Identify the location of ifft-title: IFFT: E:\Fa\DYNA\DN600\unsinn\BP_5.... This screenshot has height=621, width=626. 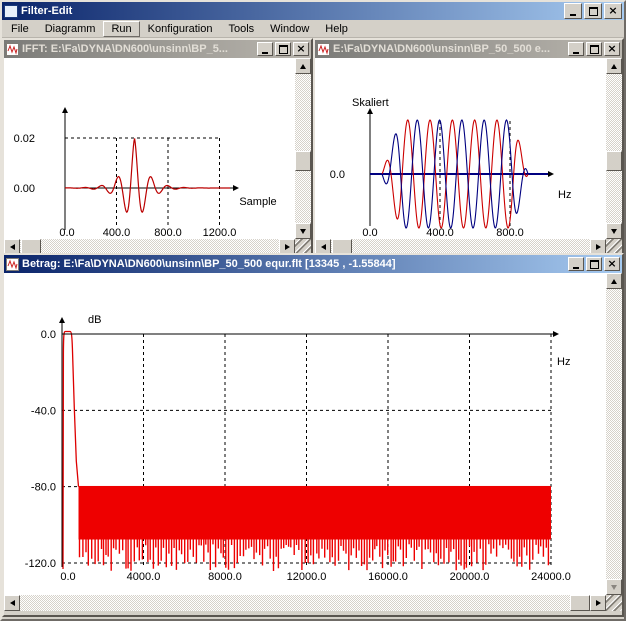
(125, 49).